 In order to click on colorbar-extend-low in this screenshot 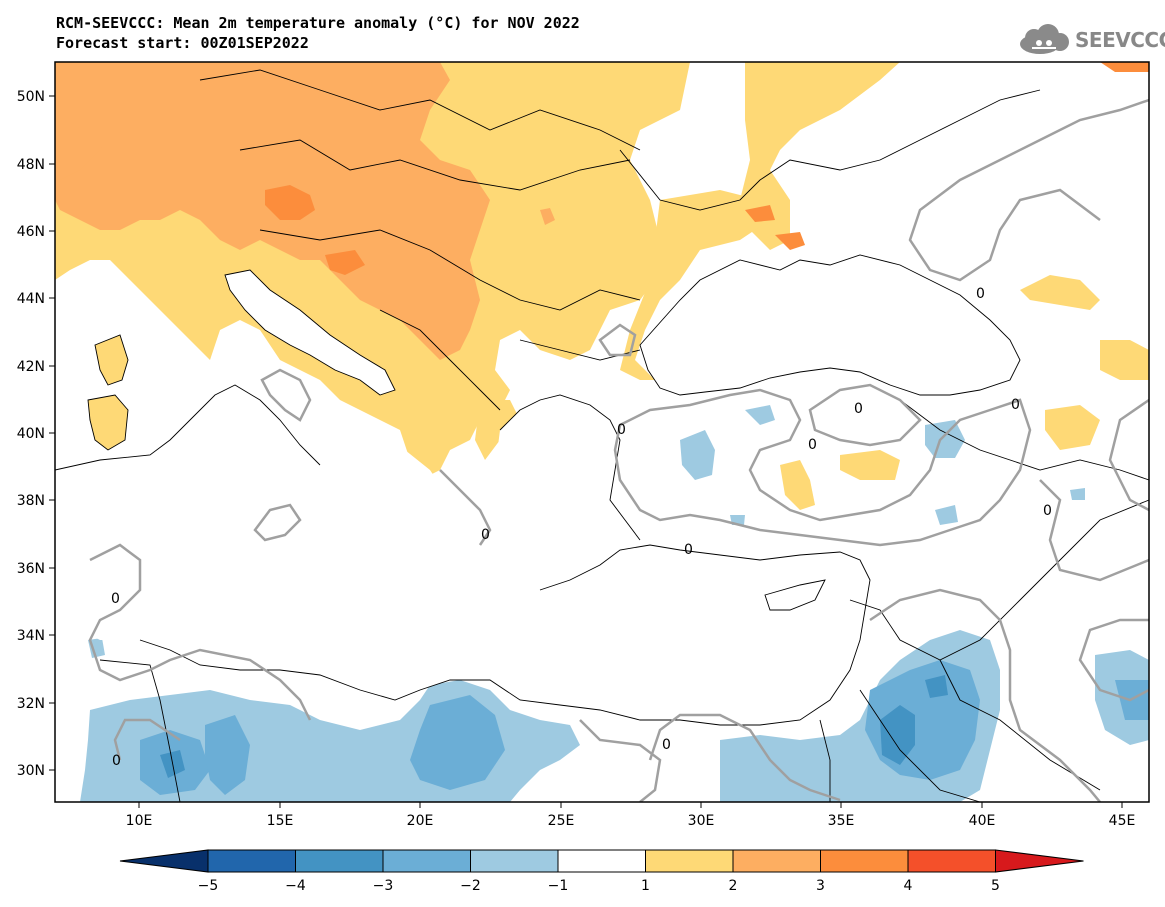, I will do `click(164, 861)`.